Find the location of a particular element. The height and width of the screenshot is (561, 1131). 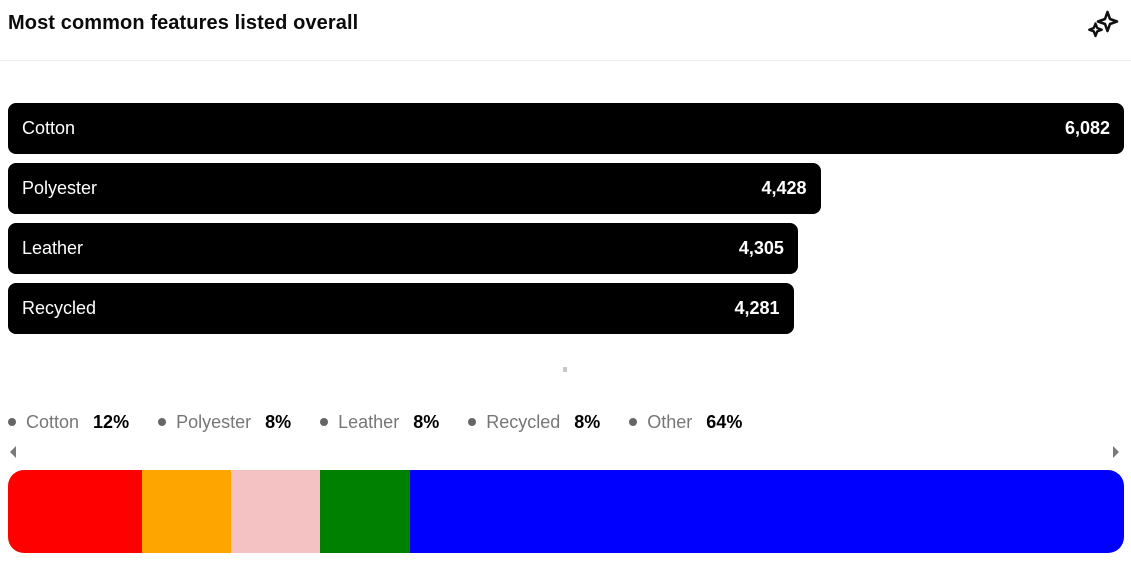

legend-item-recycled: Recycled 8% is located at coordinates (534, 422).